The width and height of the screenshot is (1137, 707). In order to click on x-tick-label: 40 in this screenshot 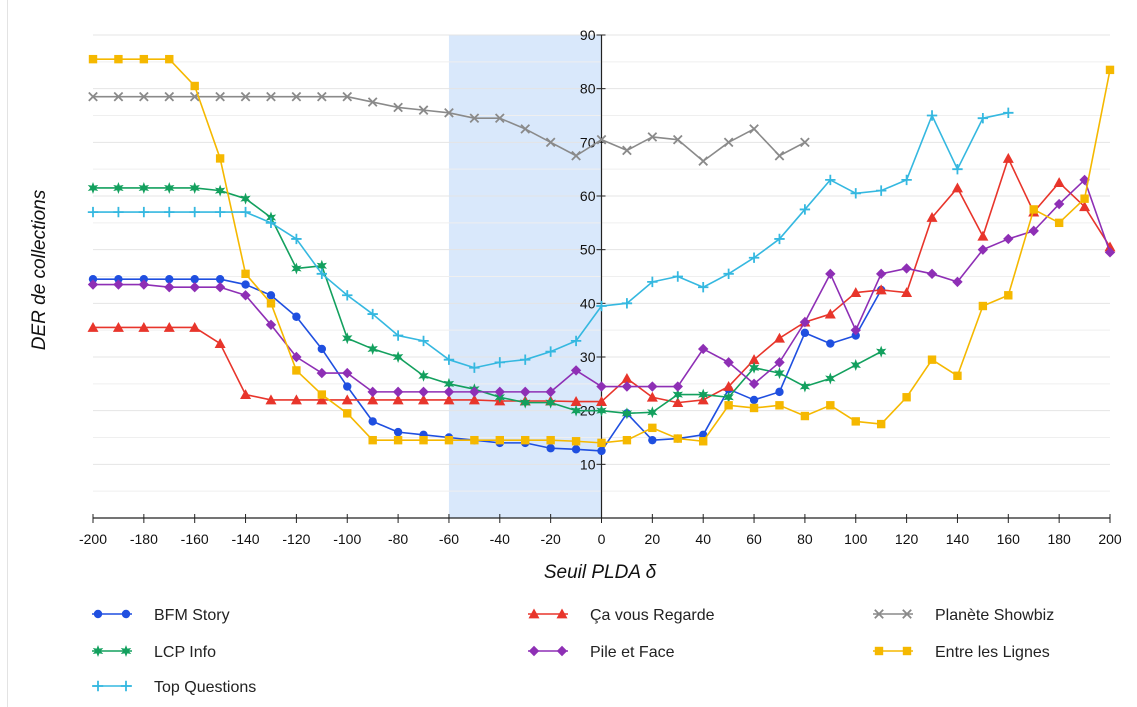, I will do `click(703, 539)`.